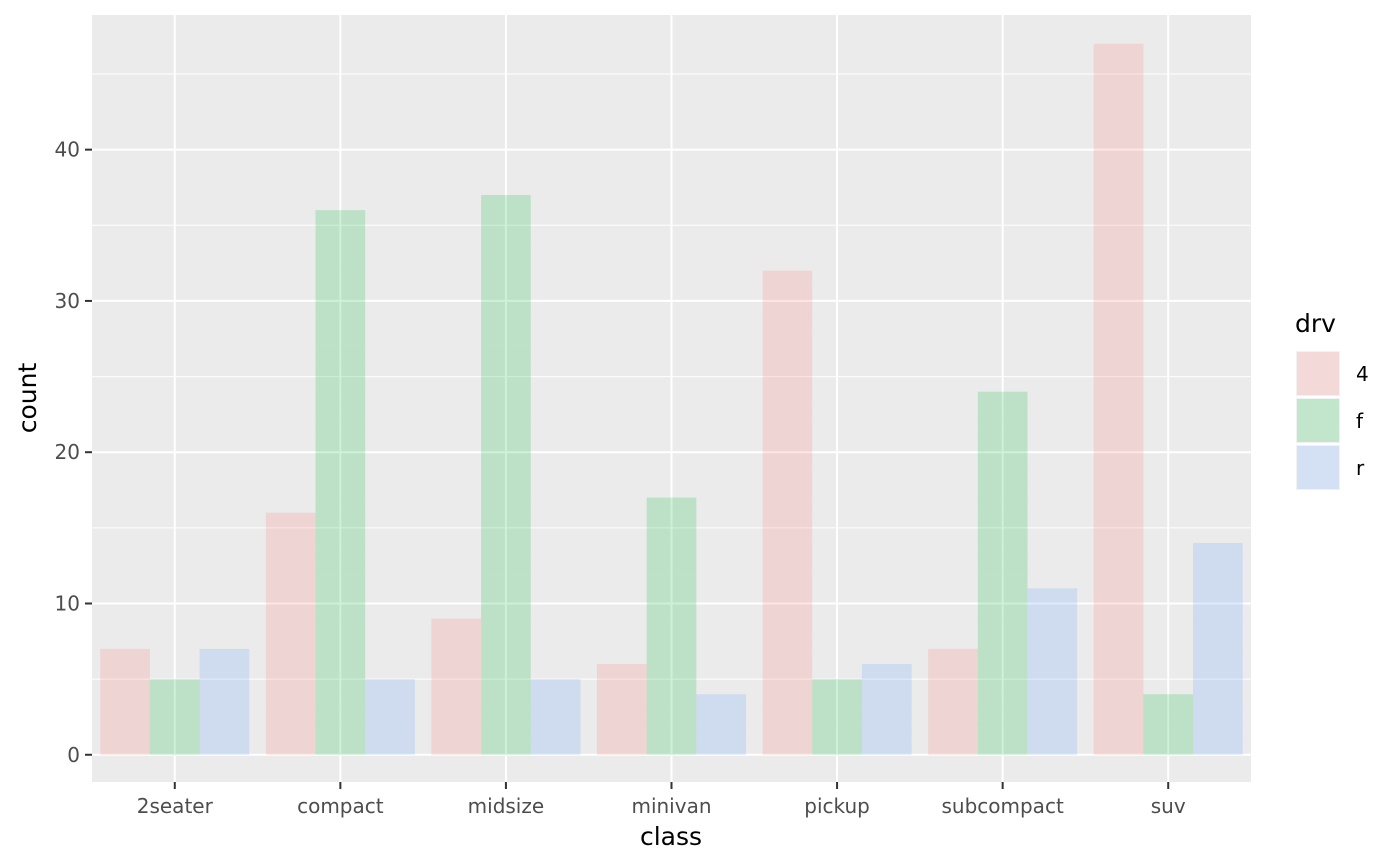 The width and height of the screenshot is (1400, 866). Describe the element at coordinates (73, 452) in the screenshot. I see `y-axis: 0 10 20 30 40` at that location.